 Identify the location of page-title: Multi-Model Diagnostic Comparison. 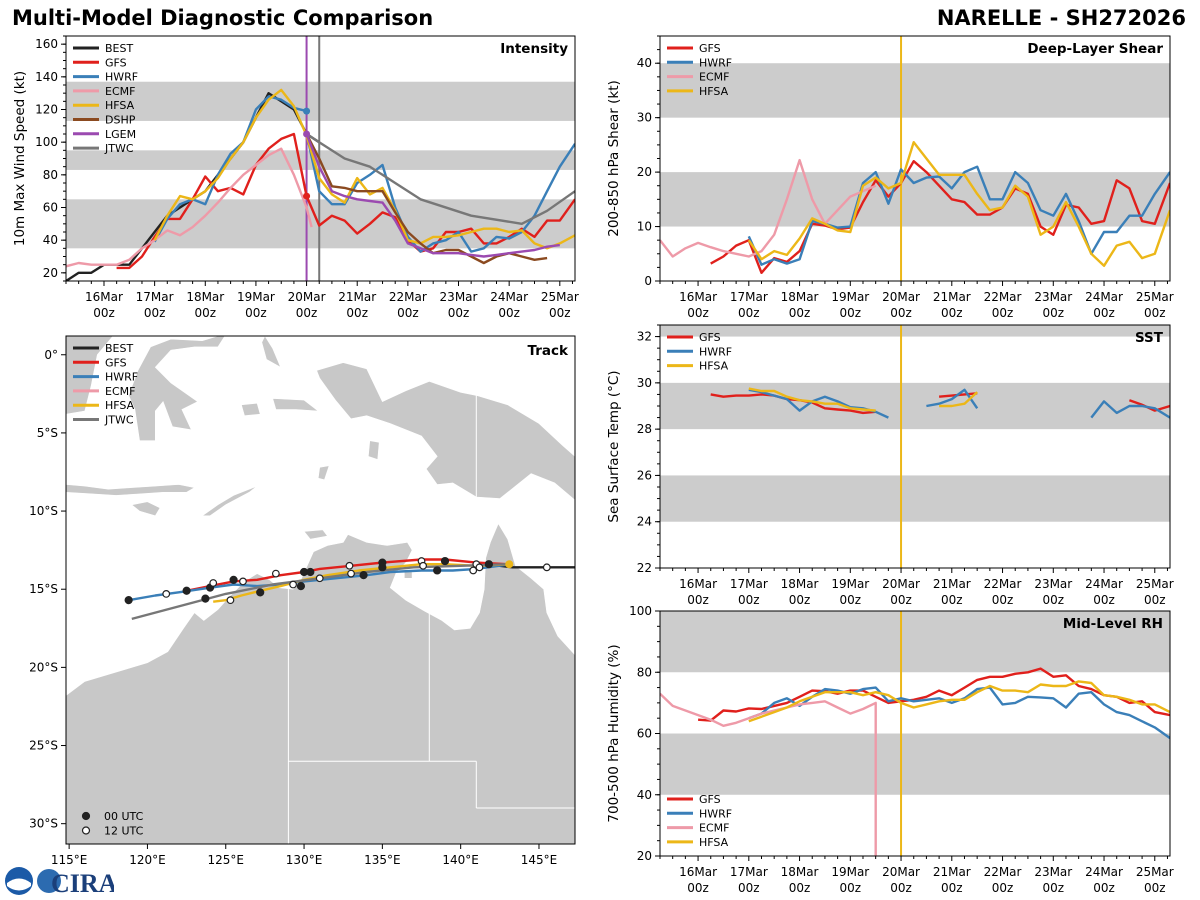
(223, 18).